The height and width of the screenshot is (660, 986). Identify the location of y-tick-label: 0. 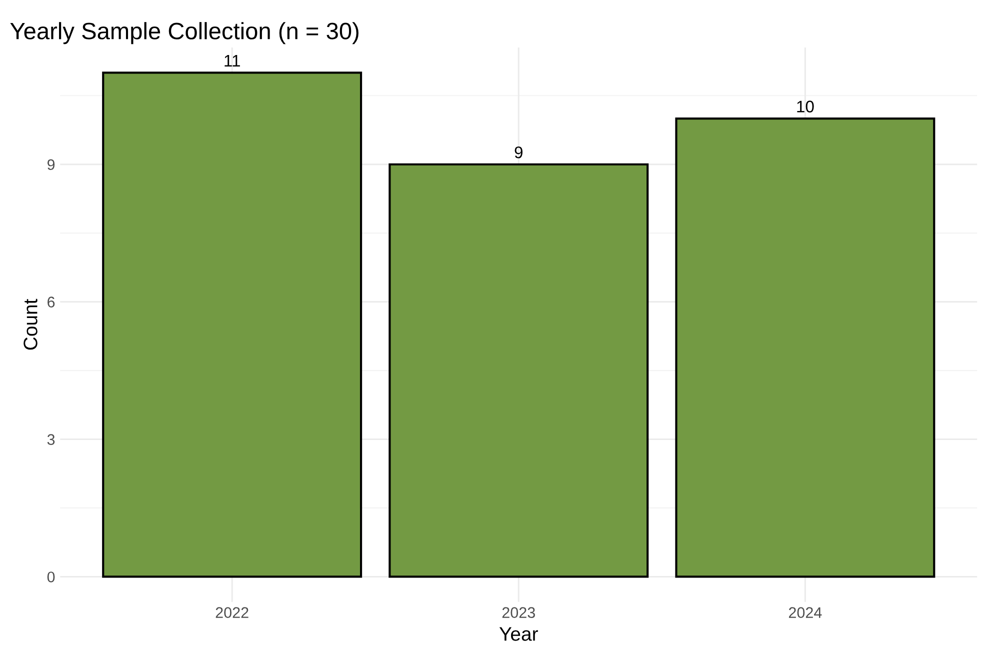
(51, 577).